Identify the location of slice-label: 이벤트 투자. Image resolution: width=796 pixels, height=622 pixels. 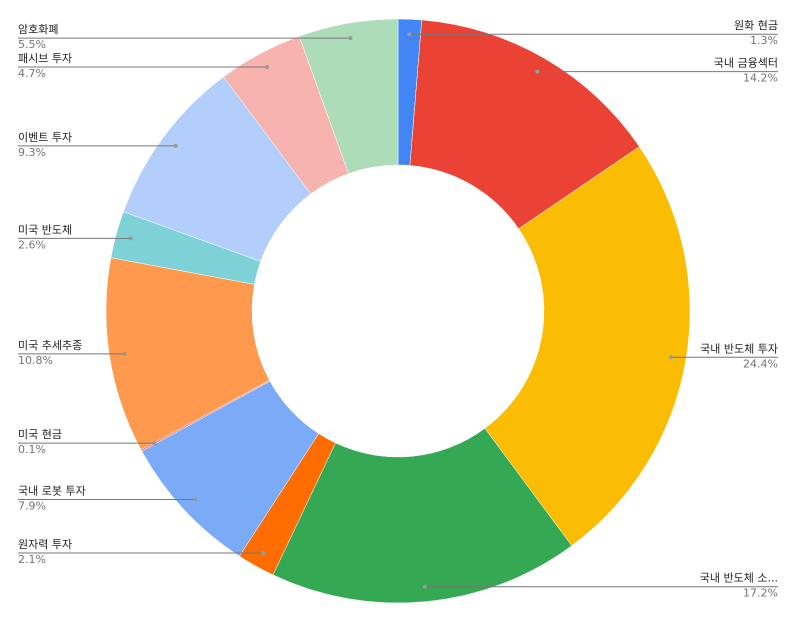
(45, 137).